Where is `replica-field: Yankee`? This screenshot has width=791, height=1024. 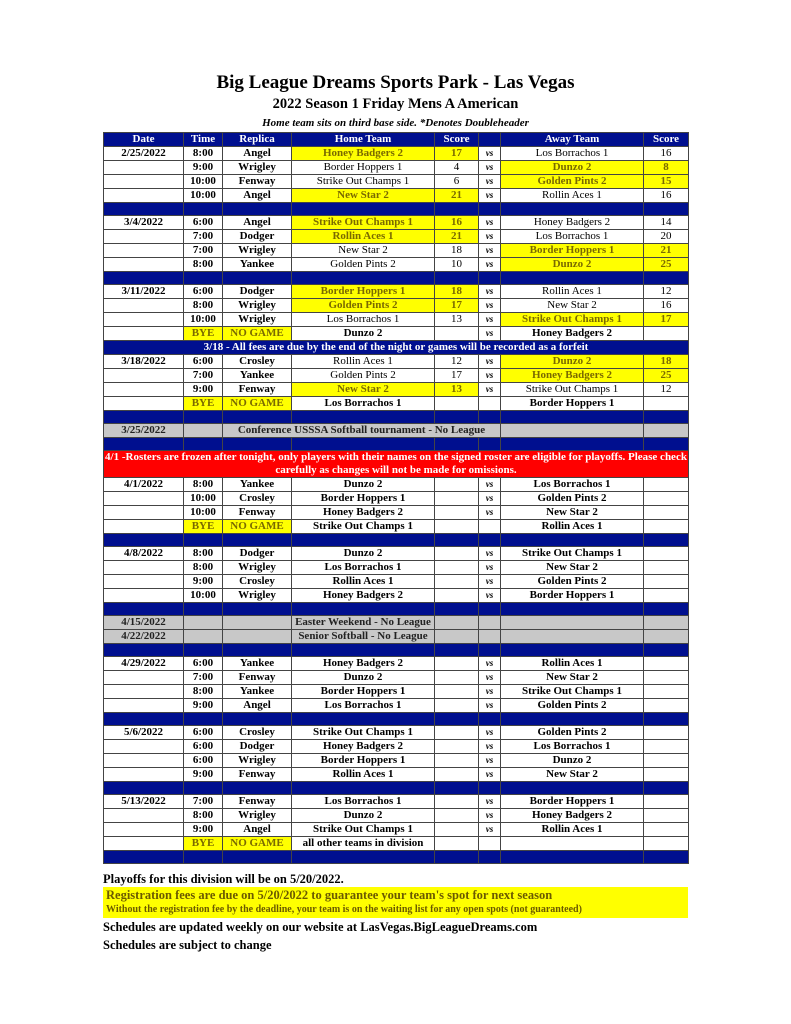
replica-field: Yankee is located at coordinates (257, 264).